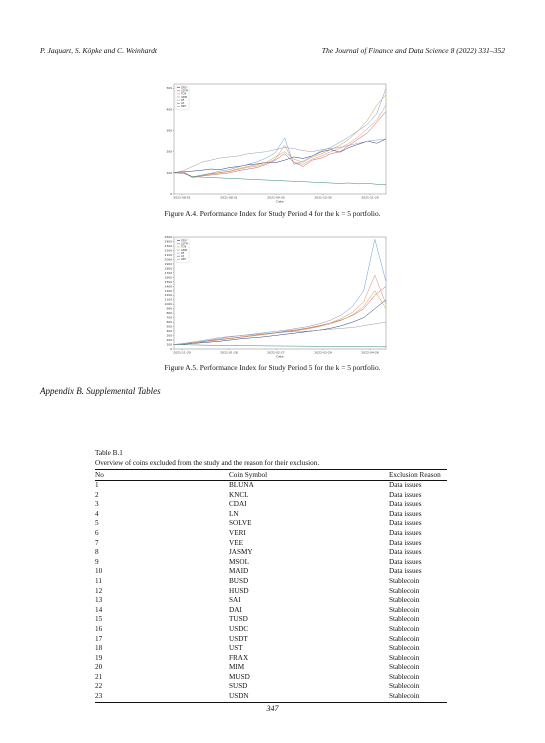 The width and height of the screenshot is (545, 743). What do you see at coordinates (169, 255) in the screenshot?
I see `y-tick-label: 2100` at bounding box center [169, 255].